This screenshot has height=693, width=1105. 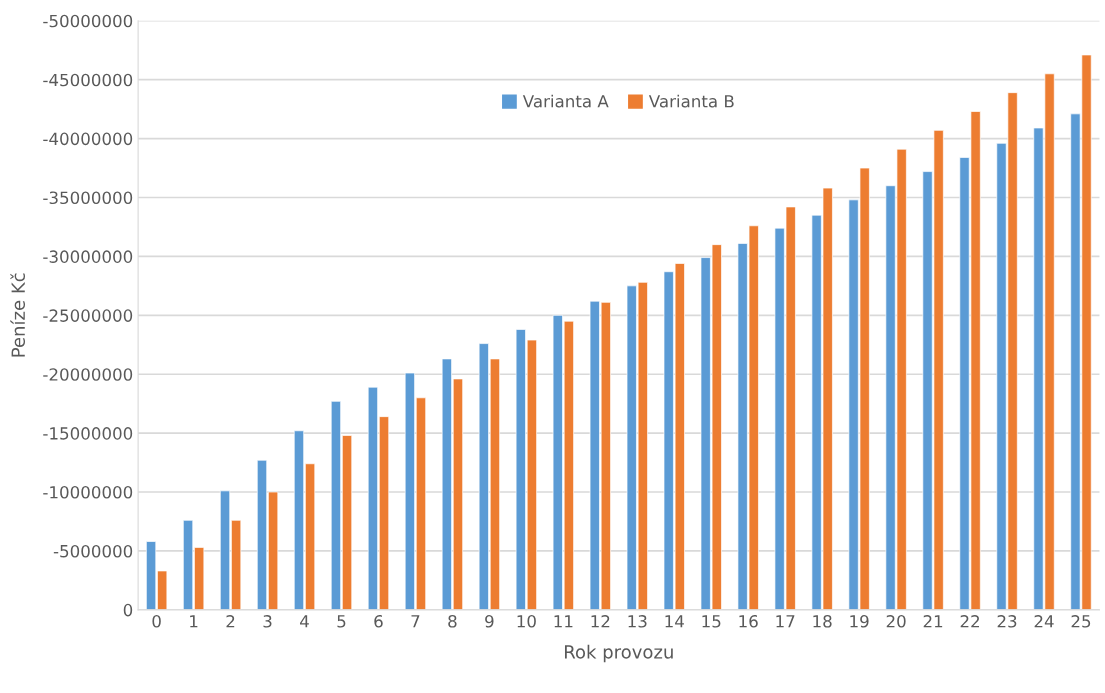 I want to click on legend-label: Varianta A, so click(x=565, y=101).